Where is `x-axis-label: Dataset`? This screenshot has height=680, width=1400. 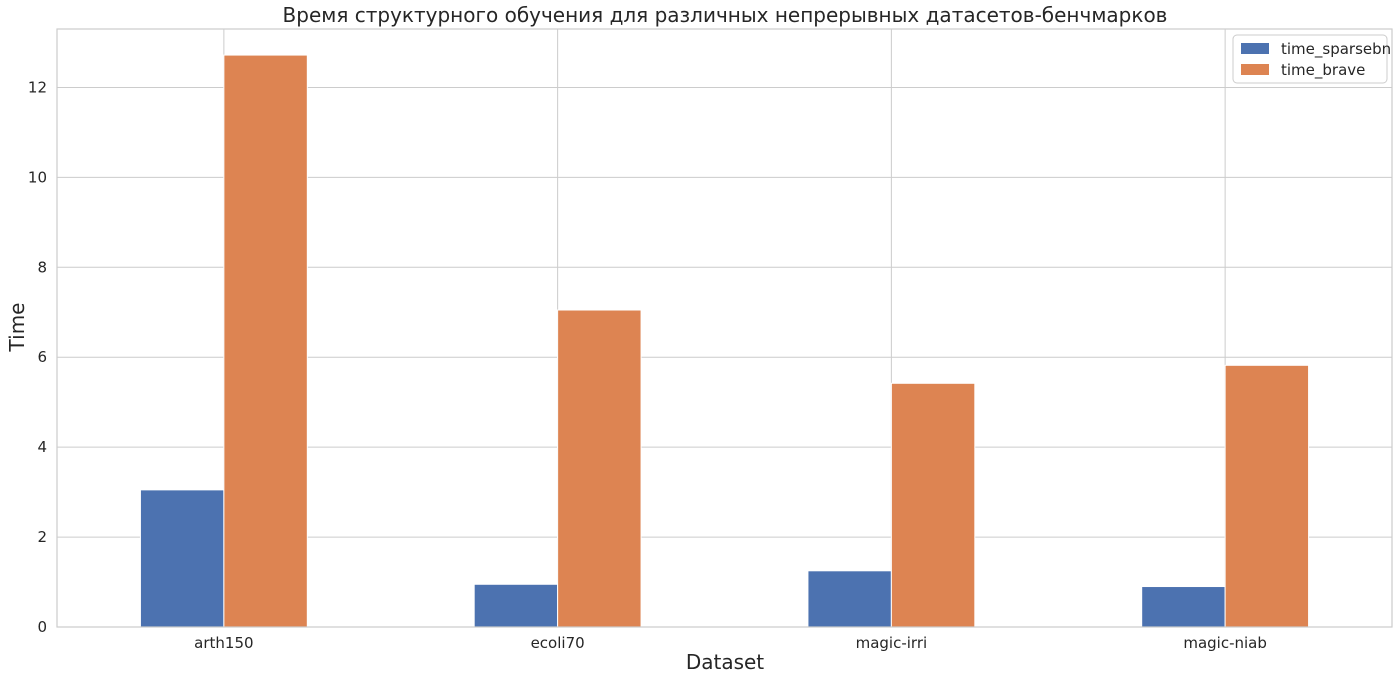 x-axis-label: Dataset is located at coordinates (725, 662).